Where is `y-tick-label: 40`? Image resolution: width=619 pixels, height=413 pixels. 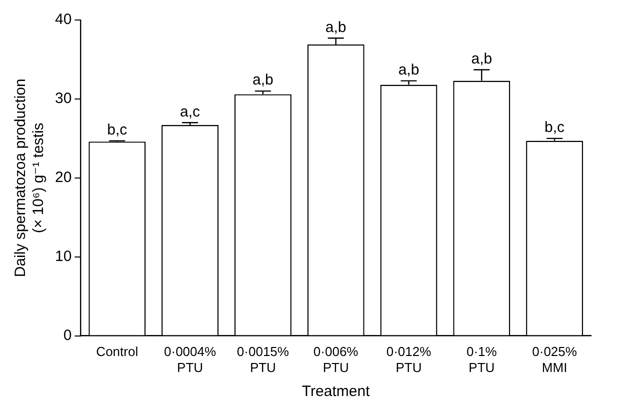 y-tick-label: 40 is located at coordinates (63, 19).